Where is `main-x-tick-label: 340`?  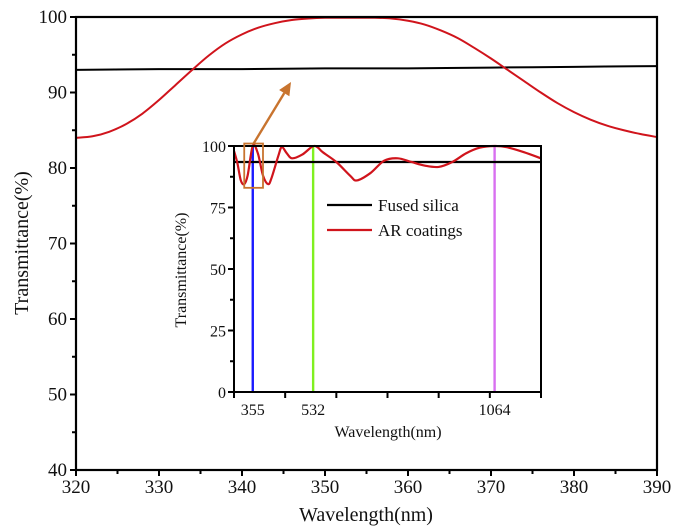 main-x-tick-label: 340 is located at coordinates (242, 487).